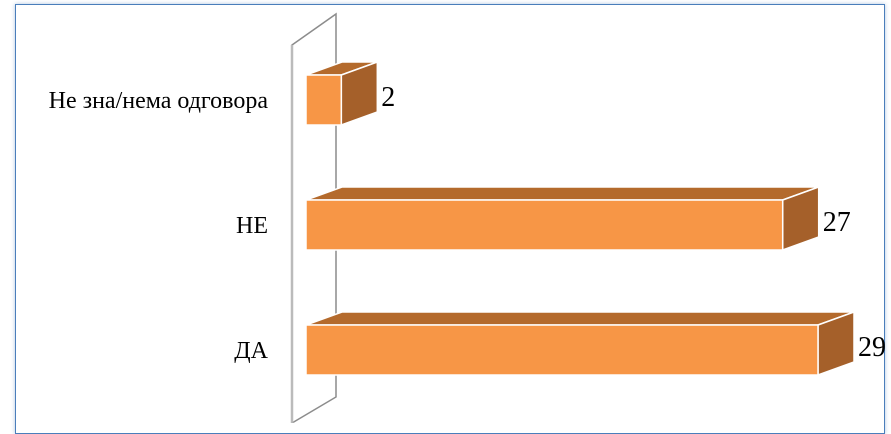 This screenshot has width=891, height=434. Describe the element at coordinates (837, 222) in the screenshot. I see `value-label-1: 27` at that location.